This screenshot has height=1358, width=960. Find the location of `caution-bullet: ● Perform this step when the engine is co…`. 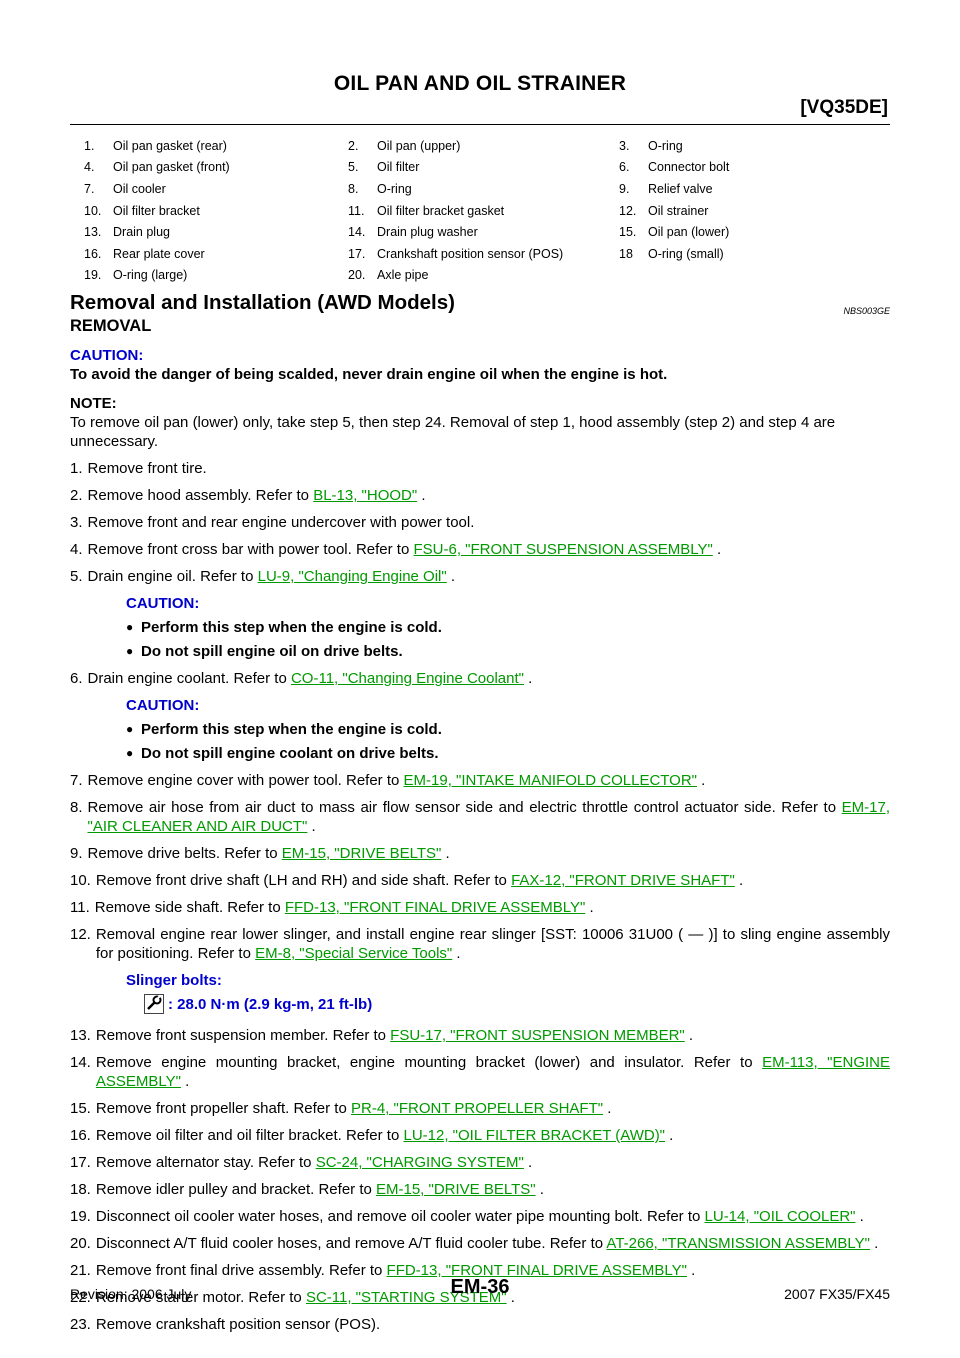

caution-bullet: ● Perform this step when the engine is co… is located at coordinates (508, 729).